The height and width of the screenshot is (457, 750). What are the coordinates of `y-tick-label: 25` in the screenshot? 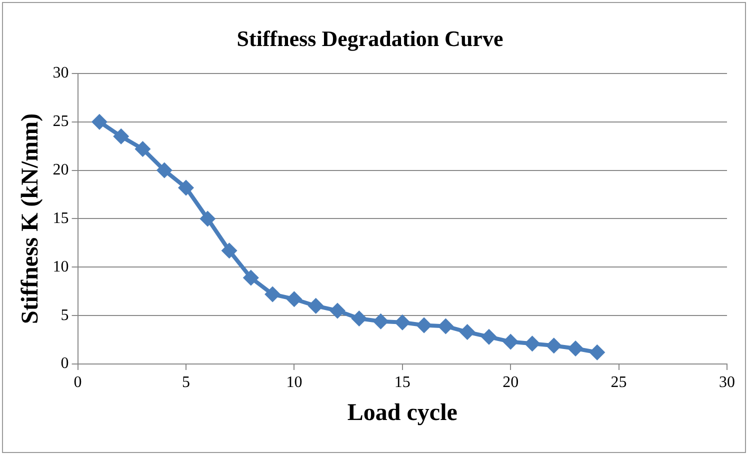 It's located at (60, 121).